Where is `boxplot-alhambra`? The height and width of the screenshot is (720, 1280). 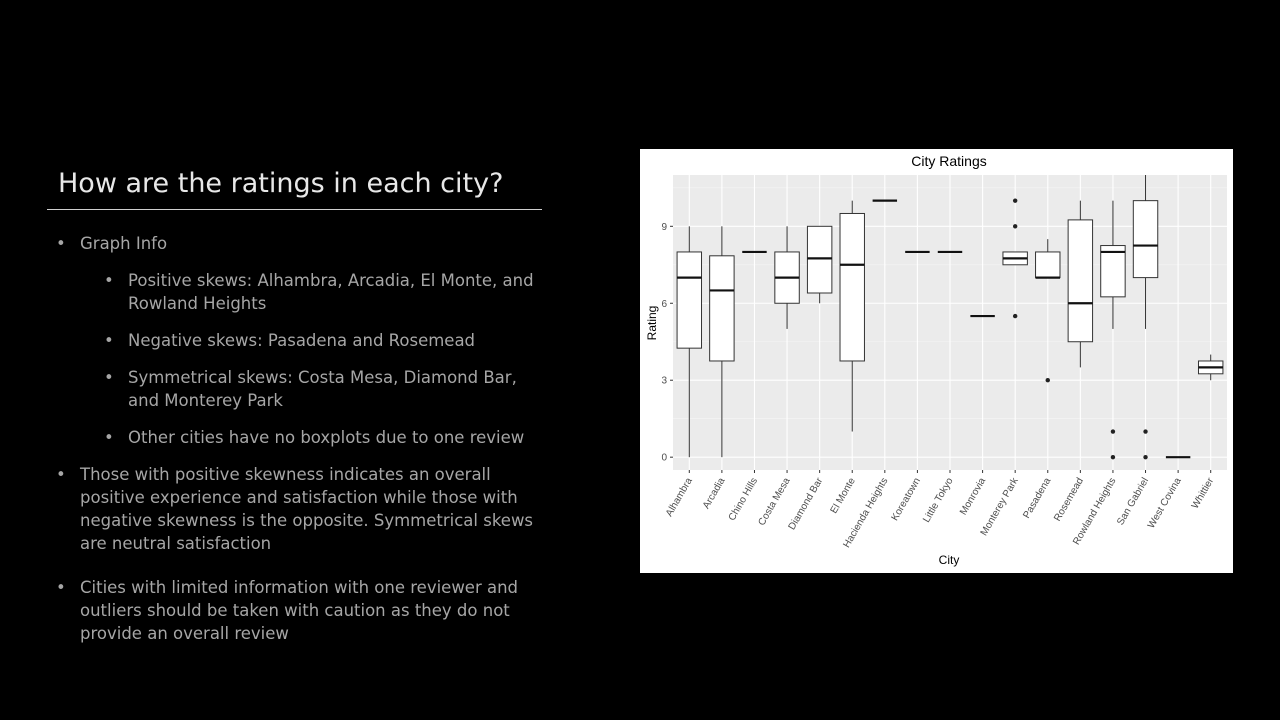
boxplot-alhambra is located at coordinates (689, 342).